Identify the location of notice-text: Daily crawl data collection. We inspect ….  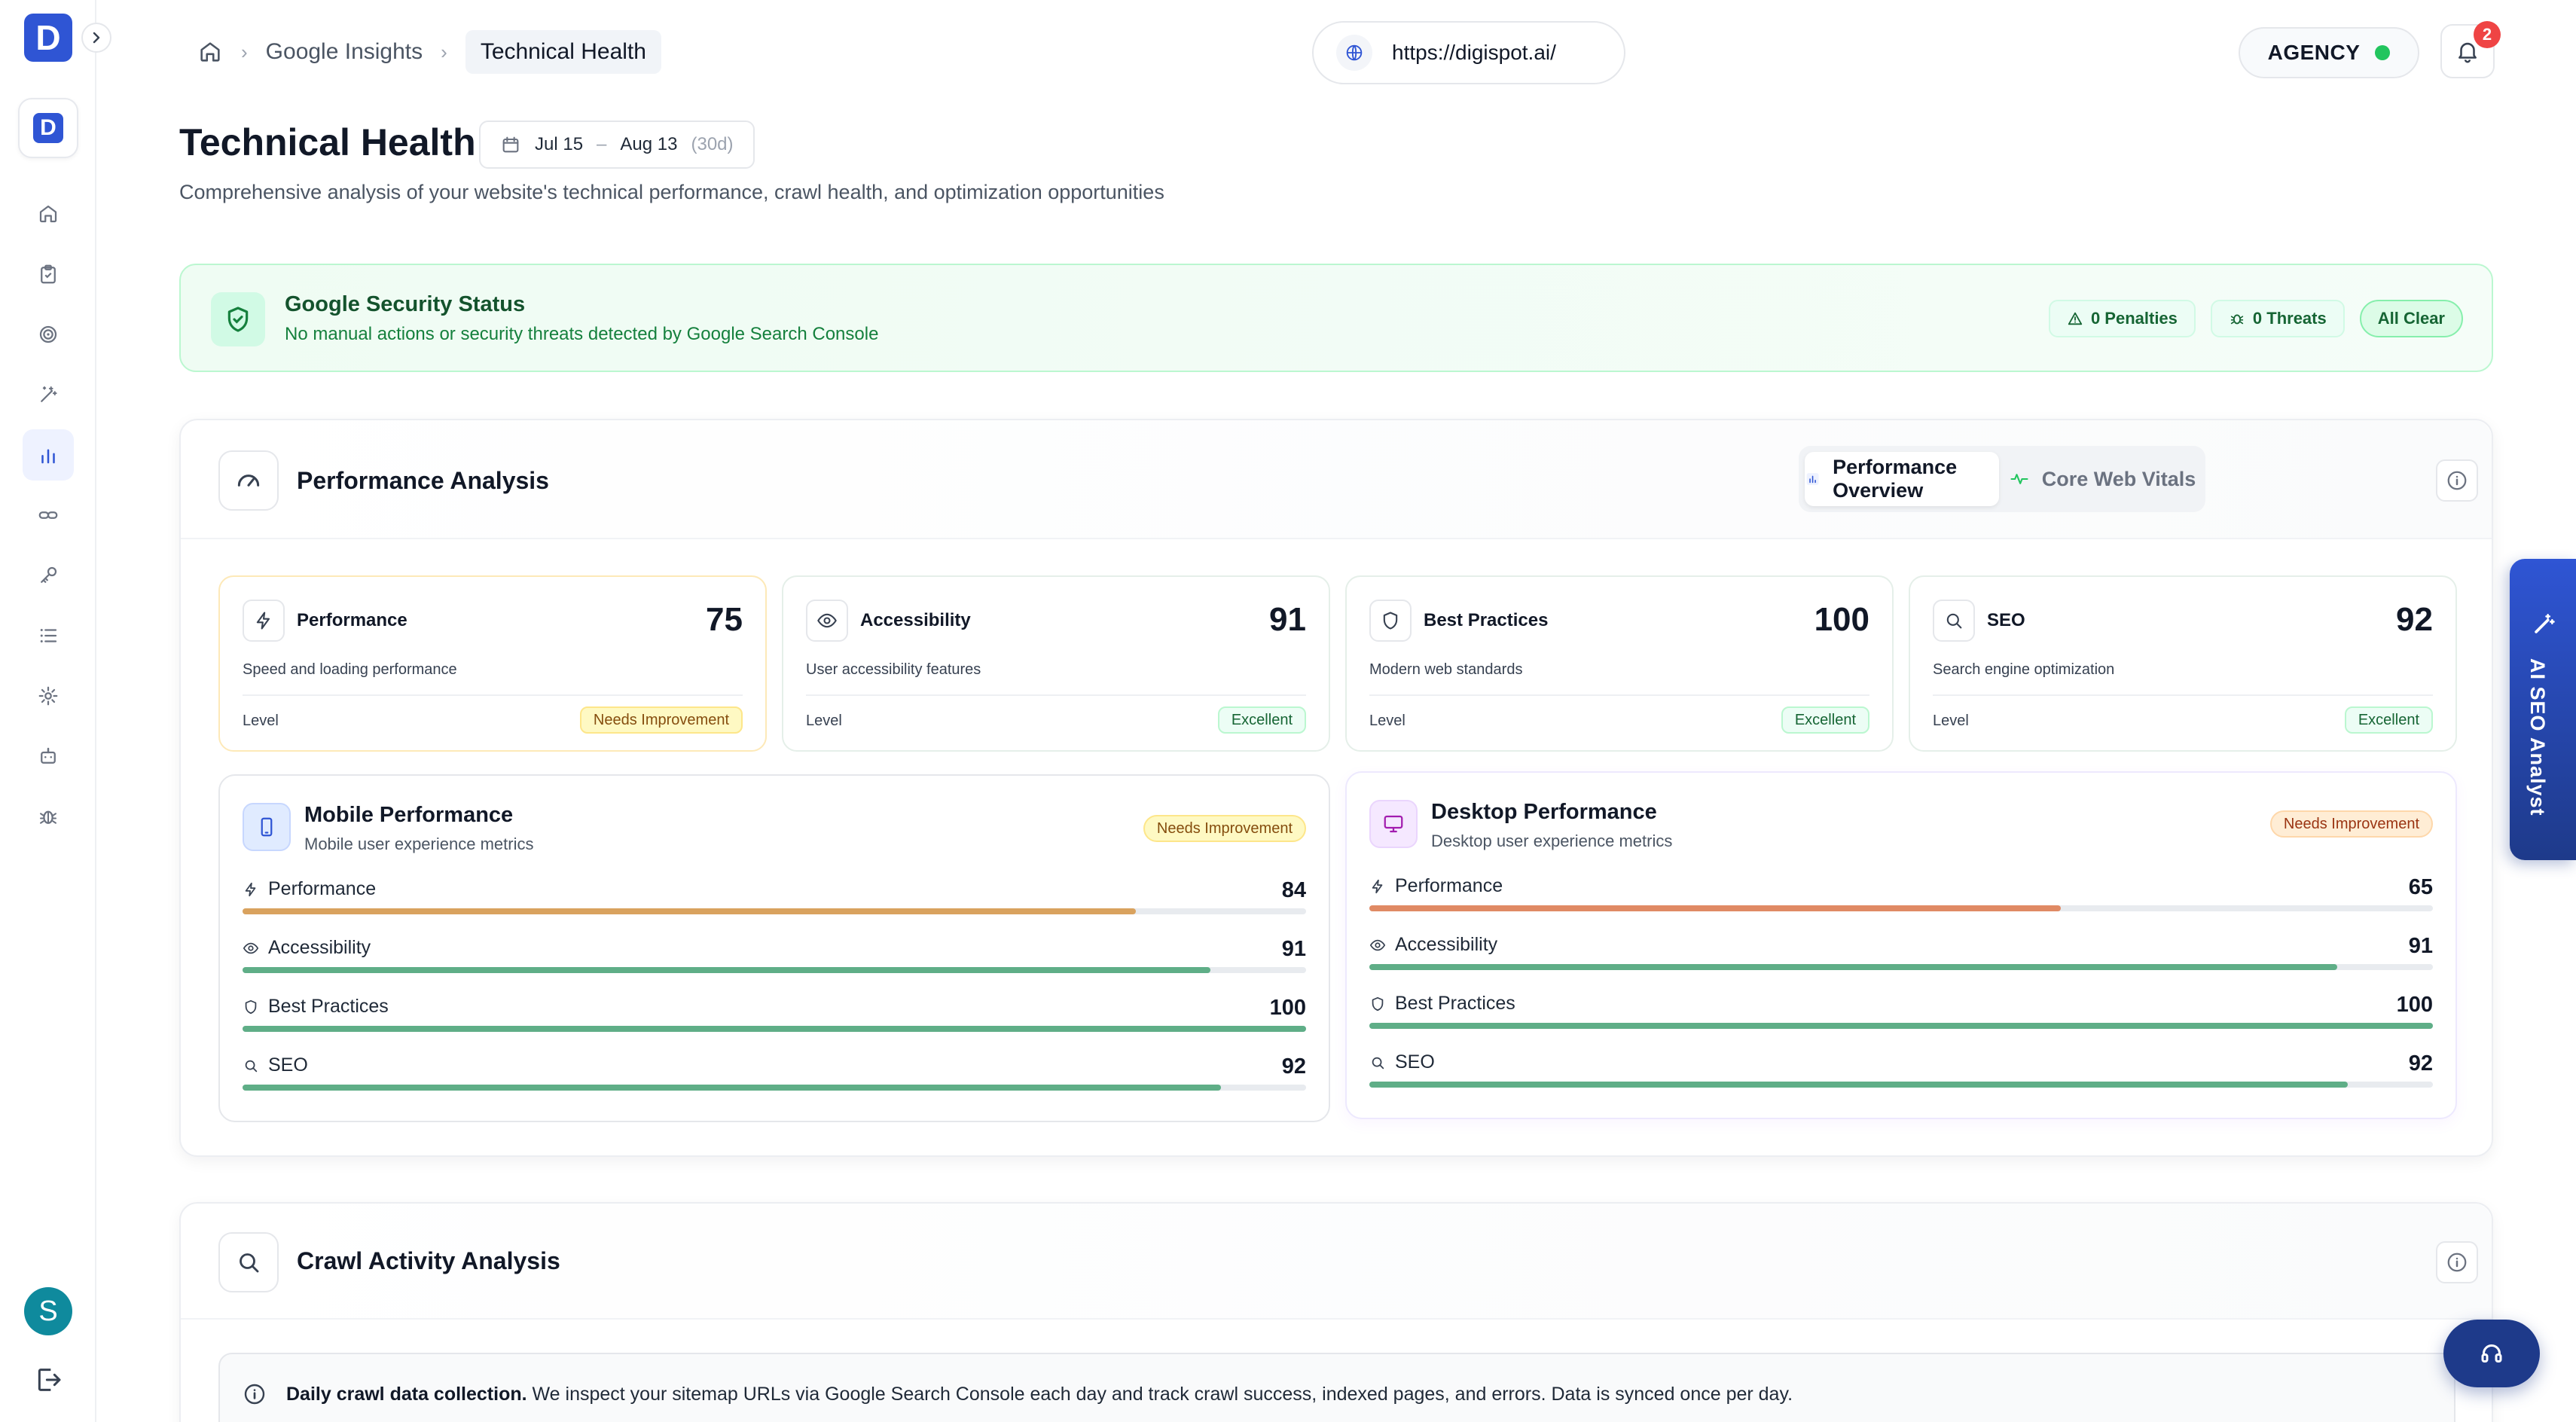
(1039, 1394).